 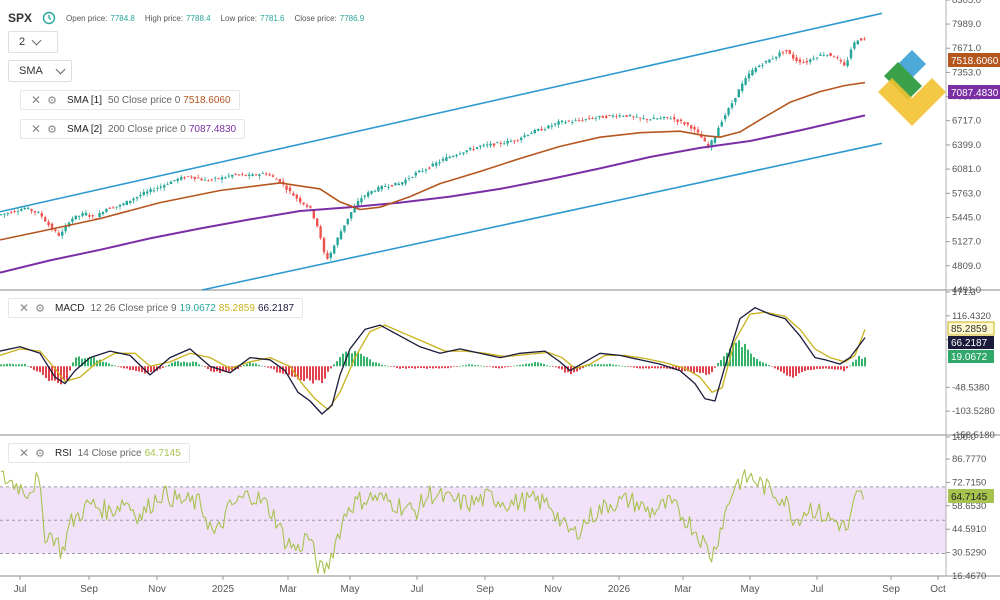 I want to click on clock-icon, so click(x=49, y=18).